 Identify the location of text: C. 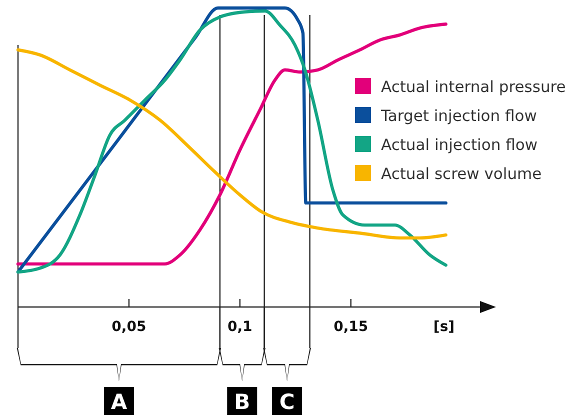
(287, 402).